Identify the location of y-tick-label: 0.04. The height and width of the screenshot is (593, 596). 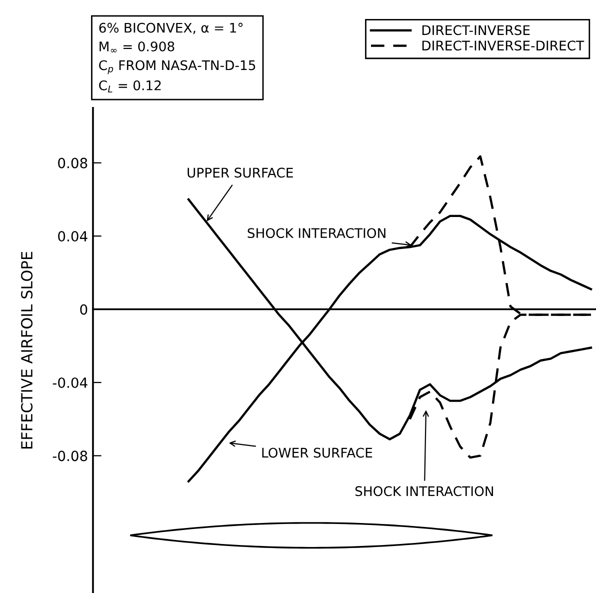
(73, 236).